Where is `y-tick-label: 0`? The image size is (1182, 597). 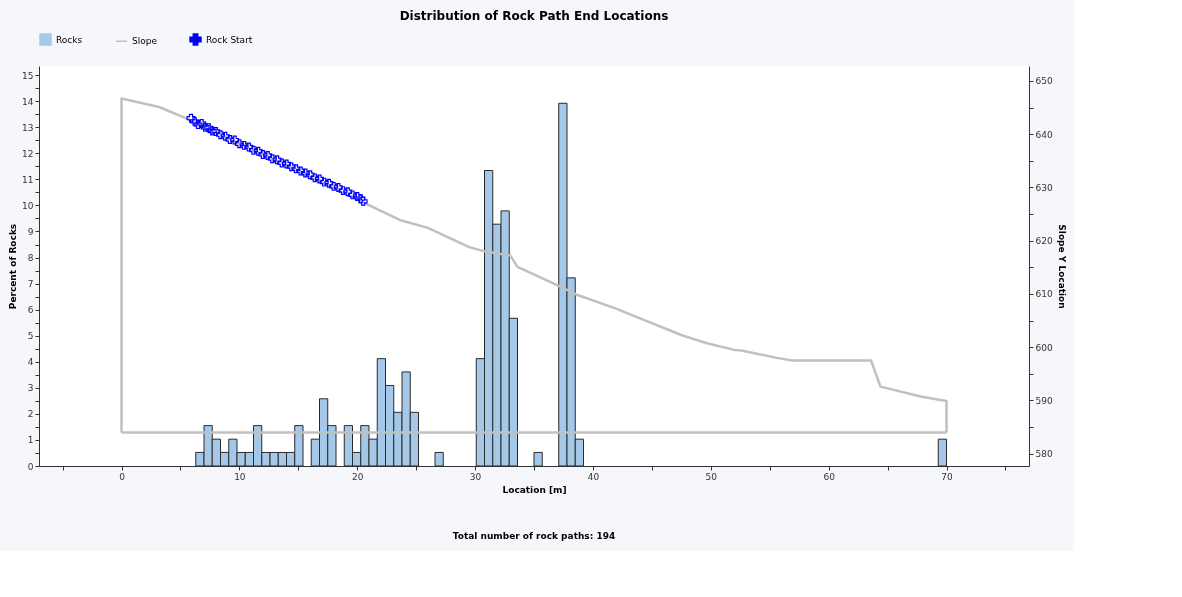
y-tick-label: 0 is located at coordinates (30, 466).